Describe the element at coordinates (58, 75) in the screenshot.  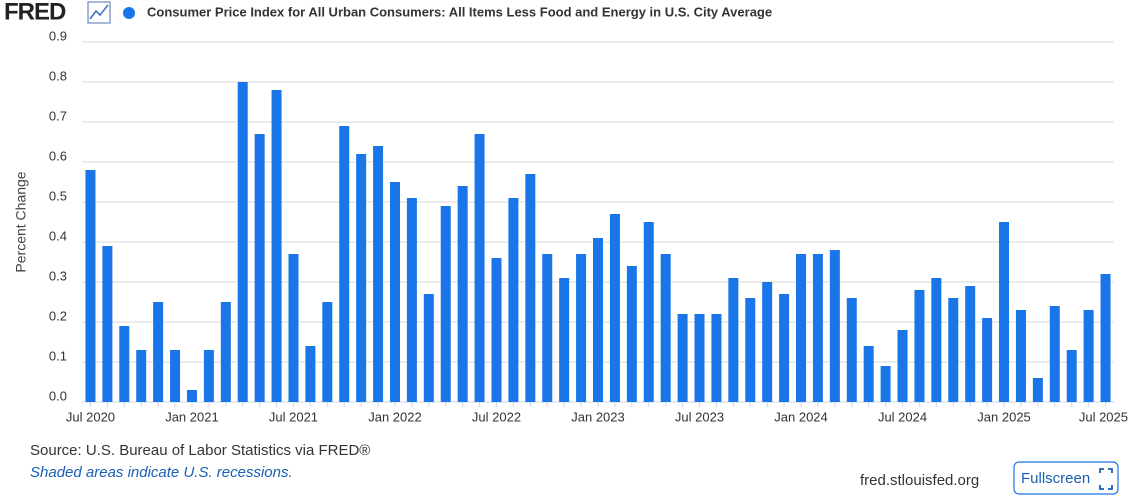
I see `y-tick-label: 0.8` at that location.